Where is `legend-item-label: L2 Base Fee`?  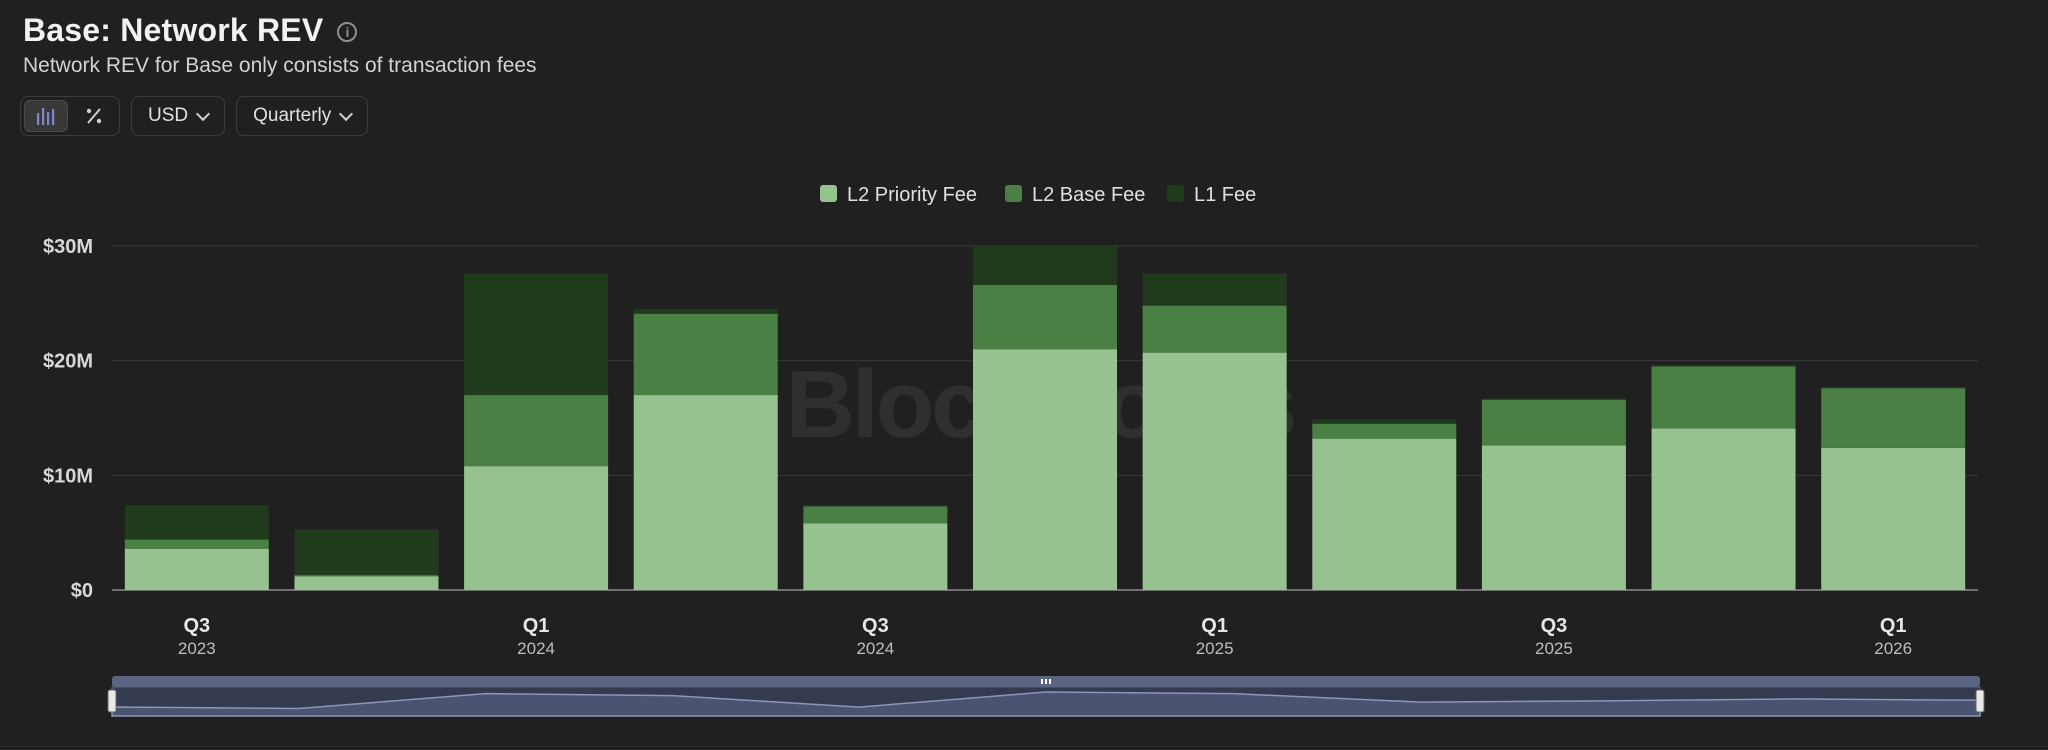 legend-item-label: L2 Base Fee is located at coordinates (1088, 195).